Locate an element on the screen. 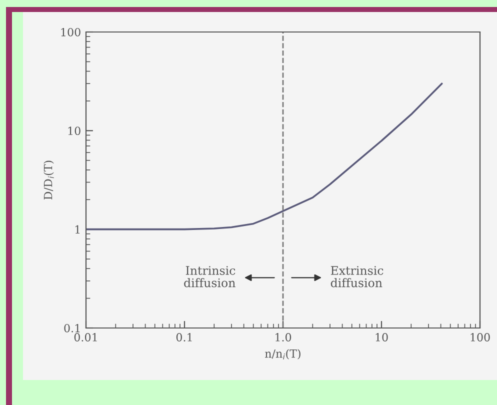  x-tick-label: 100 is located at coordinates (480, 337).